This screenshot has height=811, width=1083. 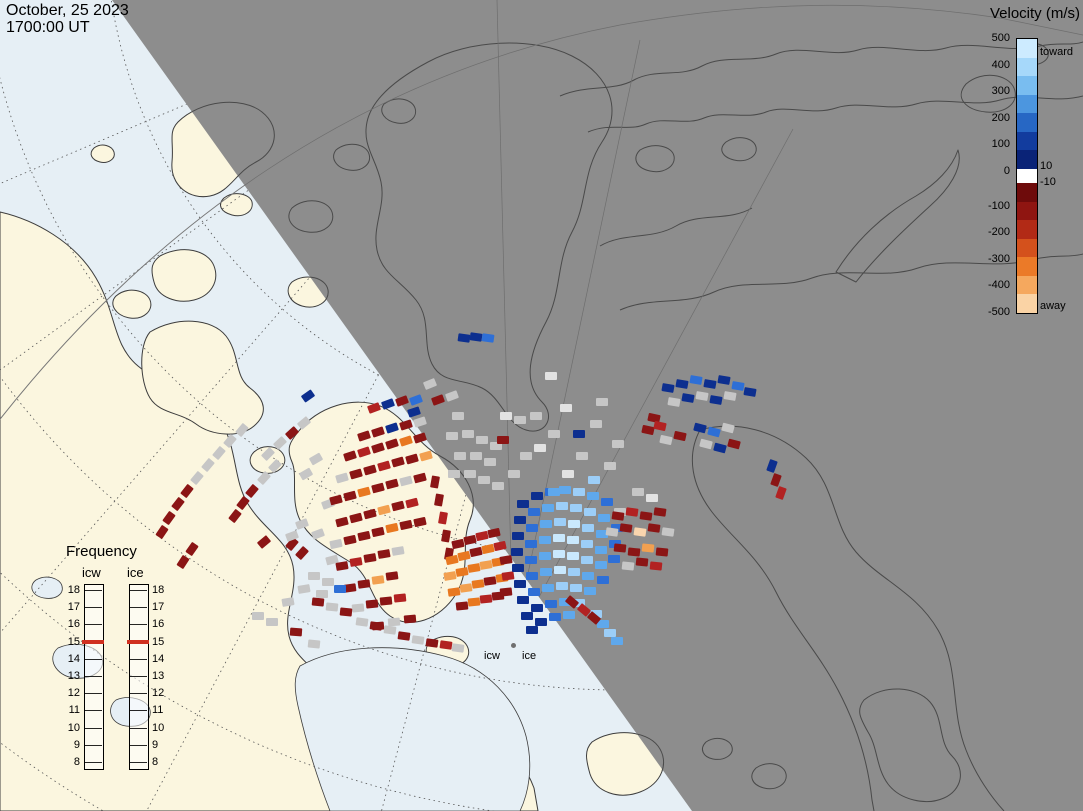 What do you see at coordinates (1048, 182) in the screenshot?
I see `minus10-label: -10` at bounding box center [1048, 182].